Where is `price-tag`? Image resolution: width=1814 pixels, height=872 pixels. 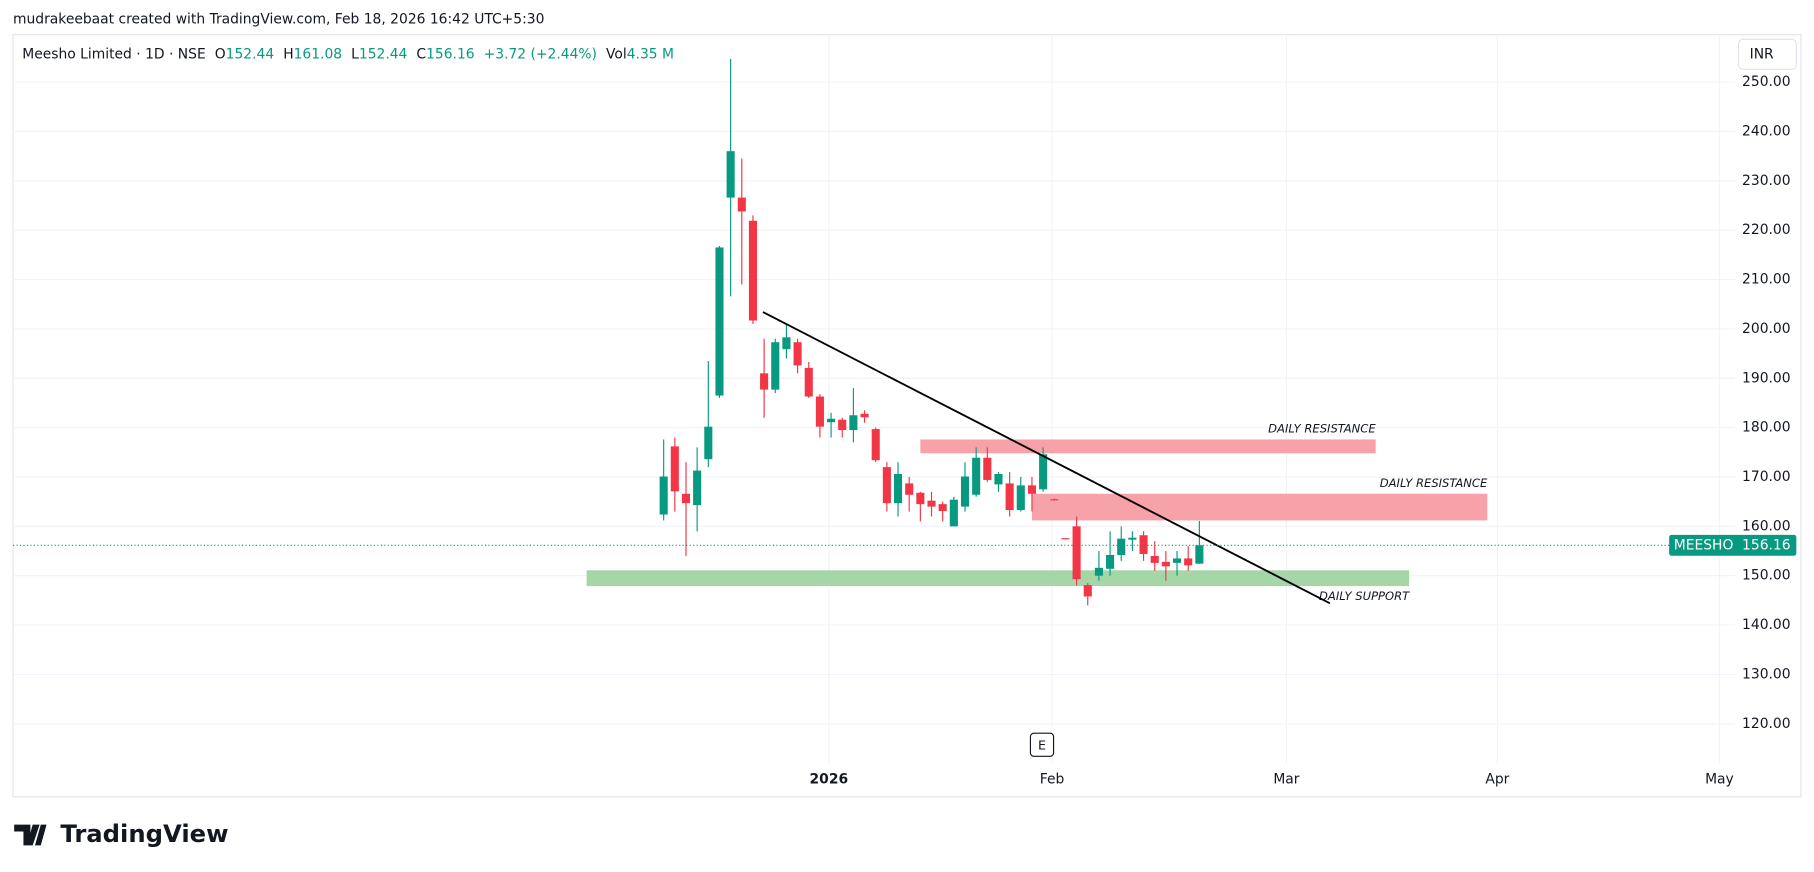 price-tag is located at coordinates (1733, 545).